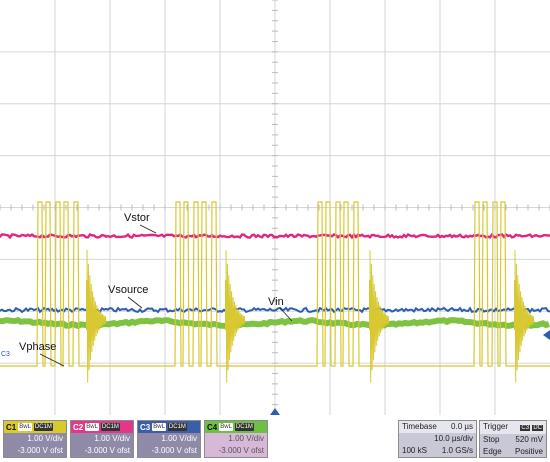 Image resolution: width=550 pixels, height=462 pixels. I want to click on timebase-samples: 100 kS, so click(414, 450).